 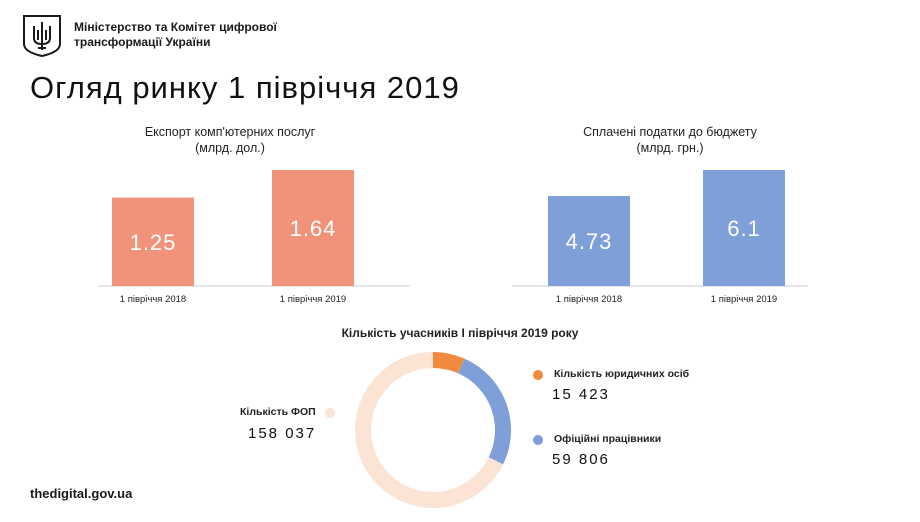 What do you see at coordinates (282, 433) in the screenshot?
I see `legend-fop-value: 158 037` at bounding box center [282, 433].